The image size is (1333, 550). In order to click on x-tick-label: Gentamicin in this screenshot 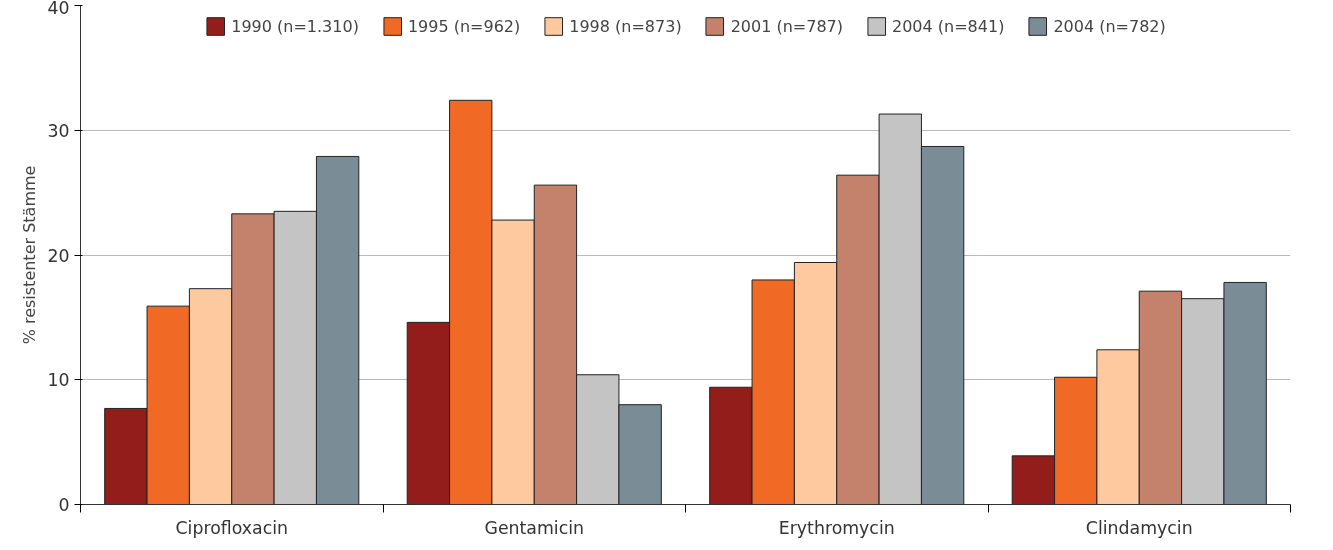, I will do `click(534, 527)`.